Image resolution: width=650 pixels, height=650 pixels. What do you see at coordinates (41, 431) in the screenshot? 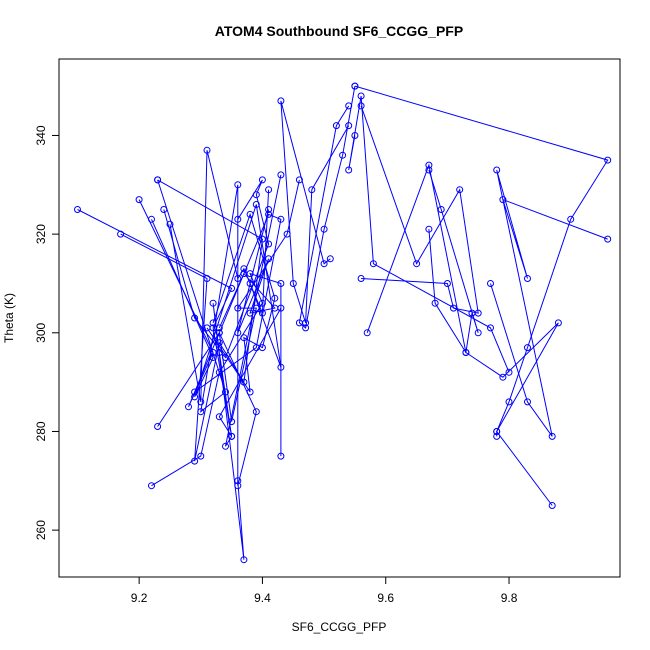
I see `y-tick-label: 280` at bounding box center [41, 431].